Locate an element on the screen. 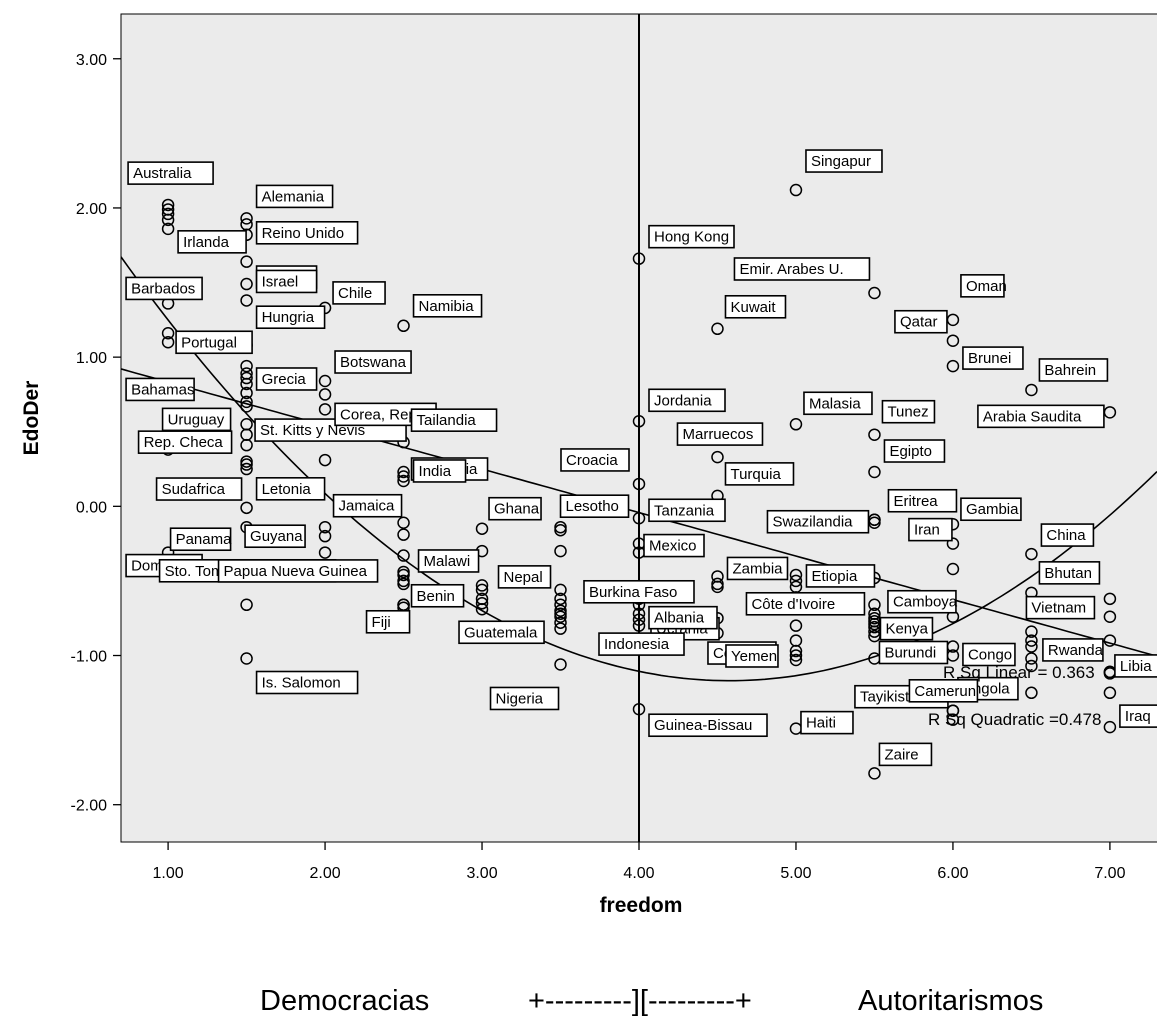  point-label: Tunez is located at coordinates (908, 411).